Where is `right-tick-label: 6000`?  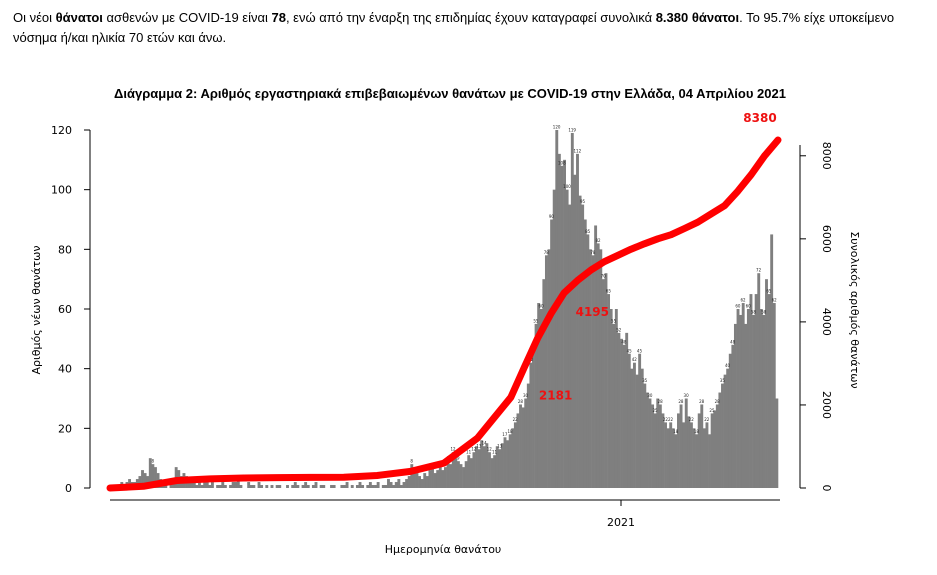
right-tick-label: 6000 is located at coordinates (826, 239).